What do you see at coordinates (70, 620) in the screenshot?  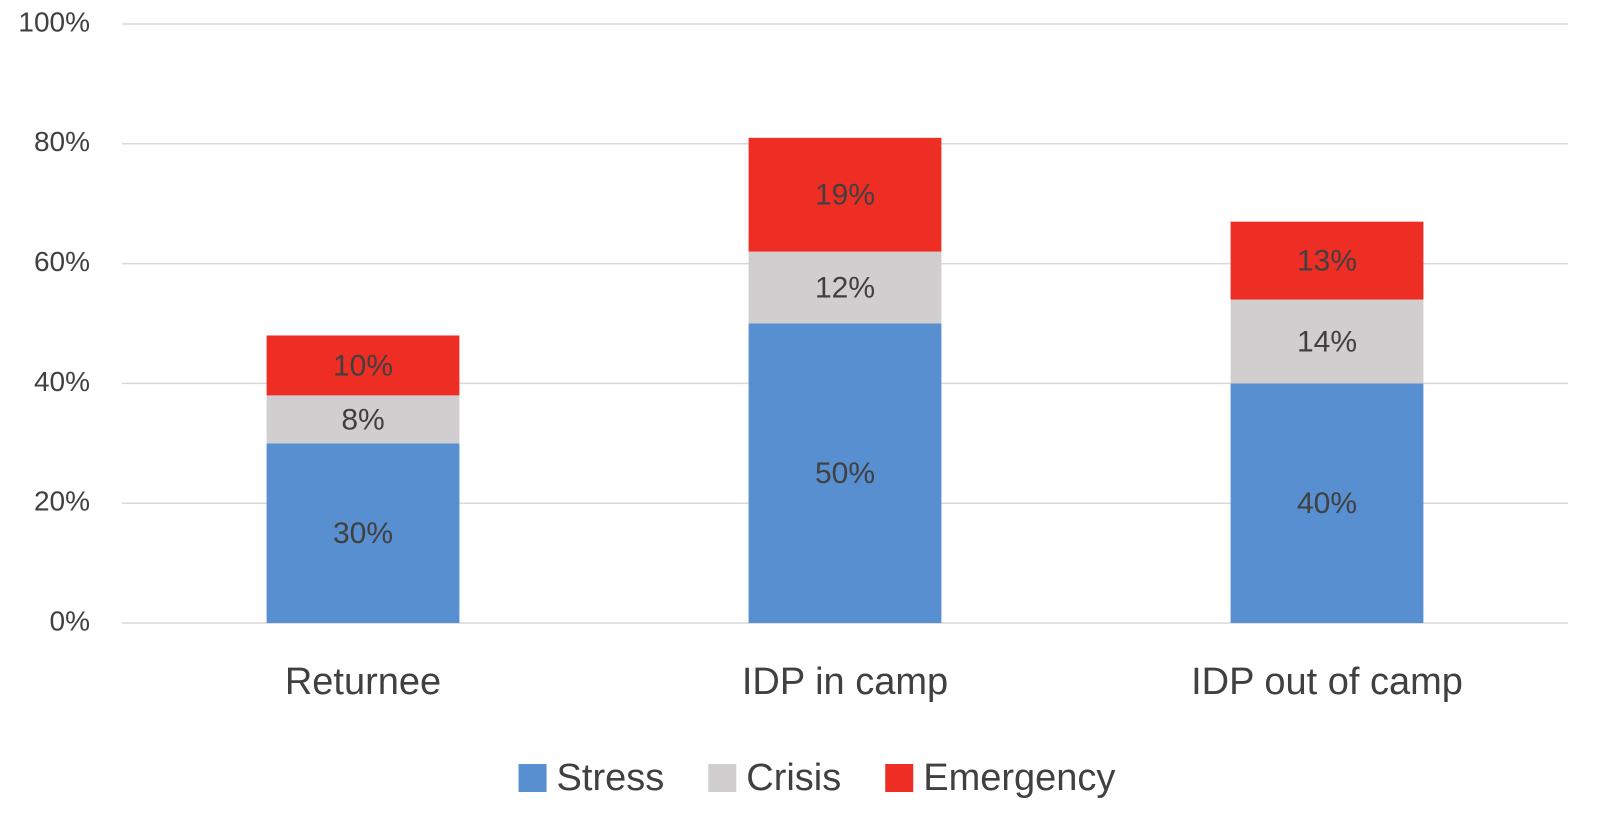 I see `y-tick-label: 0%` at bounding box center [70, 620].